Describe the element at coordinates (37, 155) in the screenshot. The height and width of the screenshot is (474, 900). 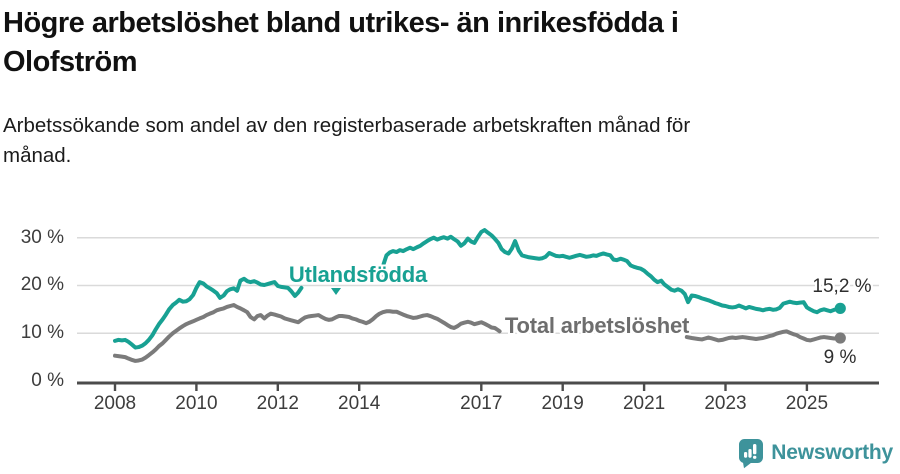
I see `subtitle-line-2: månad.` at that location.